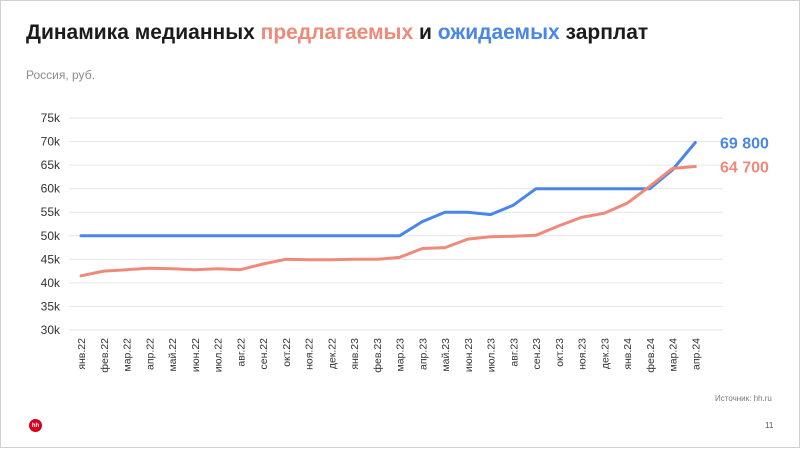 This screenshot has width=800, height=449. What do you see at coordinates (82, 354) in the screenshot?
I see `x-tick-label: янв.22` at bounding box center [82, 354].